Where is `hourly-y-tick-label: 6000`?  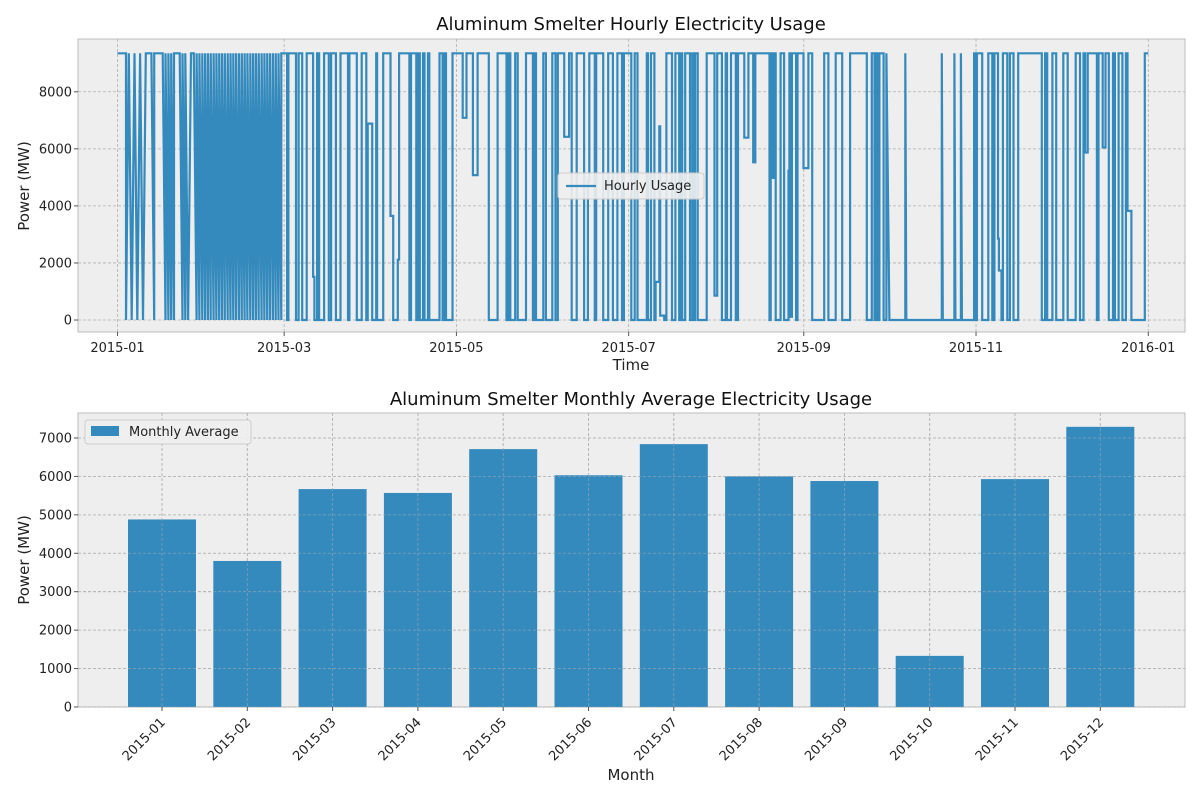 hourly-y-tick-label: 6000 is located at coordinates (55, 149).